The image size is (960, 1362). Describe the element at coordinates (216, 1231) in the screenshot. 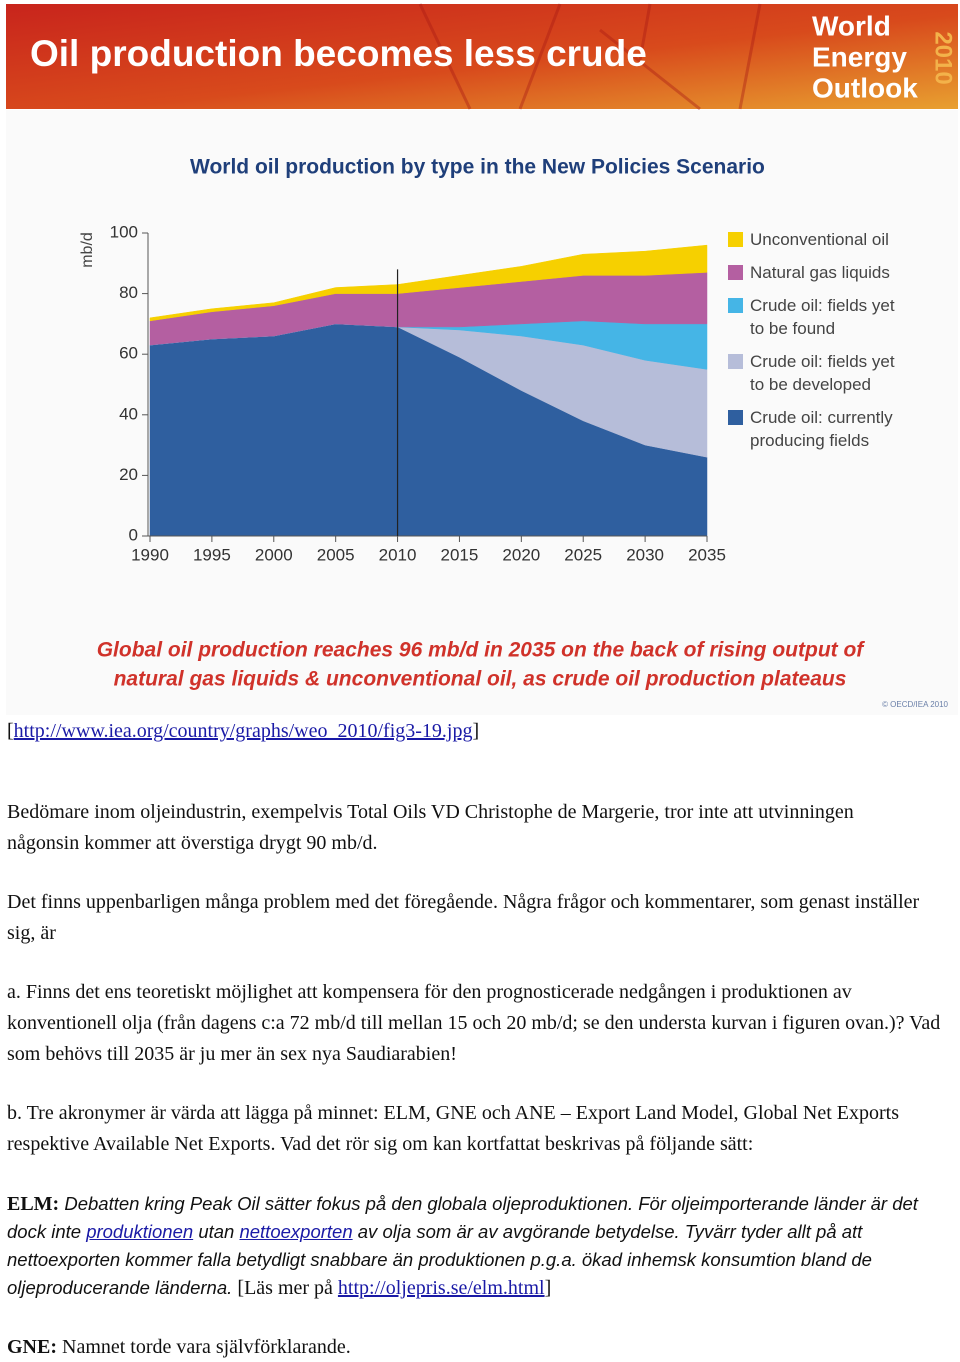

I see `text: utan` at that location.